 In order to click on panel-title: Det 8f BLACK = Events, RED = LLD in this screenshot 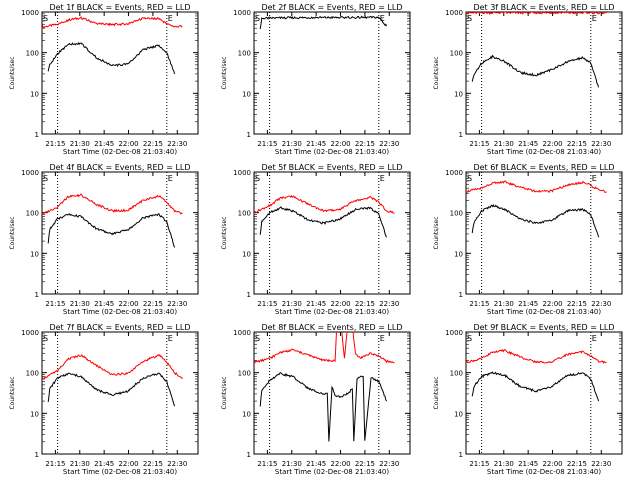, I will do `click(331, 327)`.